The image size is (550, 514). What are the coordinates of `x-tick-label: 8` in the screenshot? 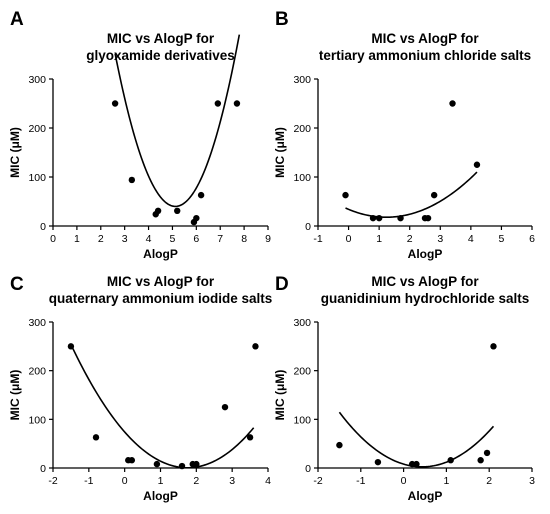 It's located at (244, 239).